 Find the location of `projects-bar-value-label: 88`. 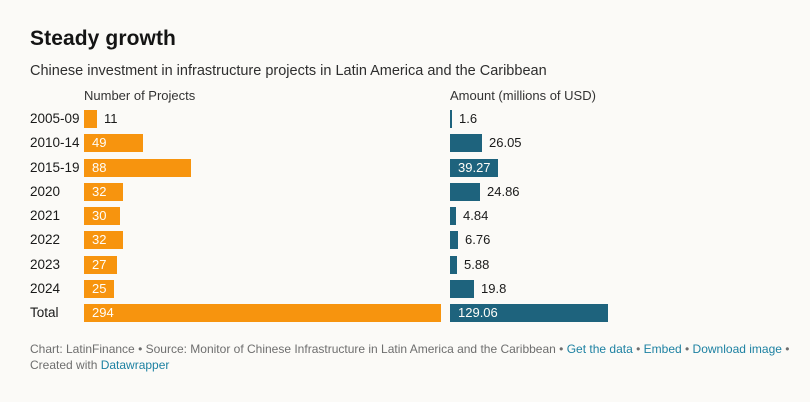

projects-bar-value-label: 88 is located at coordinates (99, 167).